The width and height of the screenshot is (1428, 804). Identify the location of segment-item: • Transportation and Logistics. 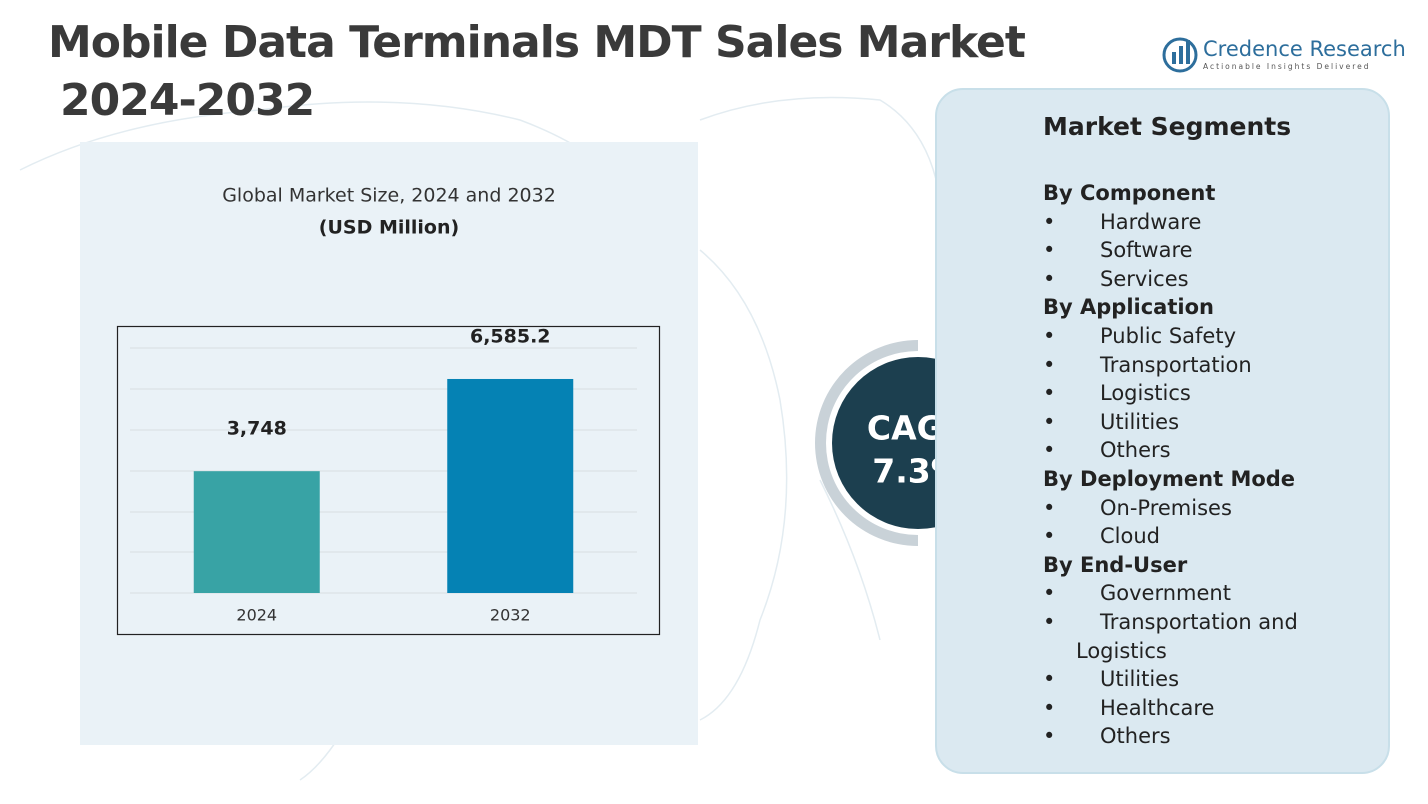
(1187, 636).